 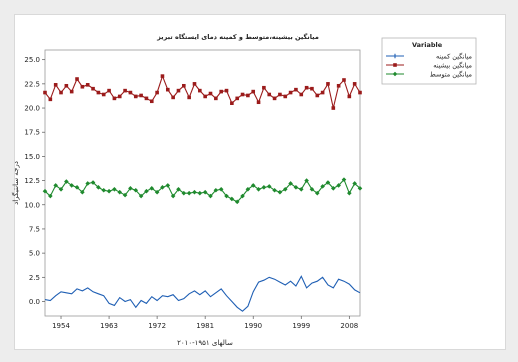 What do you see at coordinates (32, 205) in the screenshot?
I see `y-tick-label: 10.0` at bounding box center [32, 205].